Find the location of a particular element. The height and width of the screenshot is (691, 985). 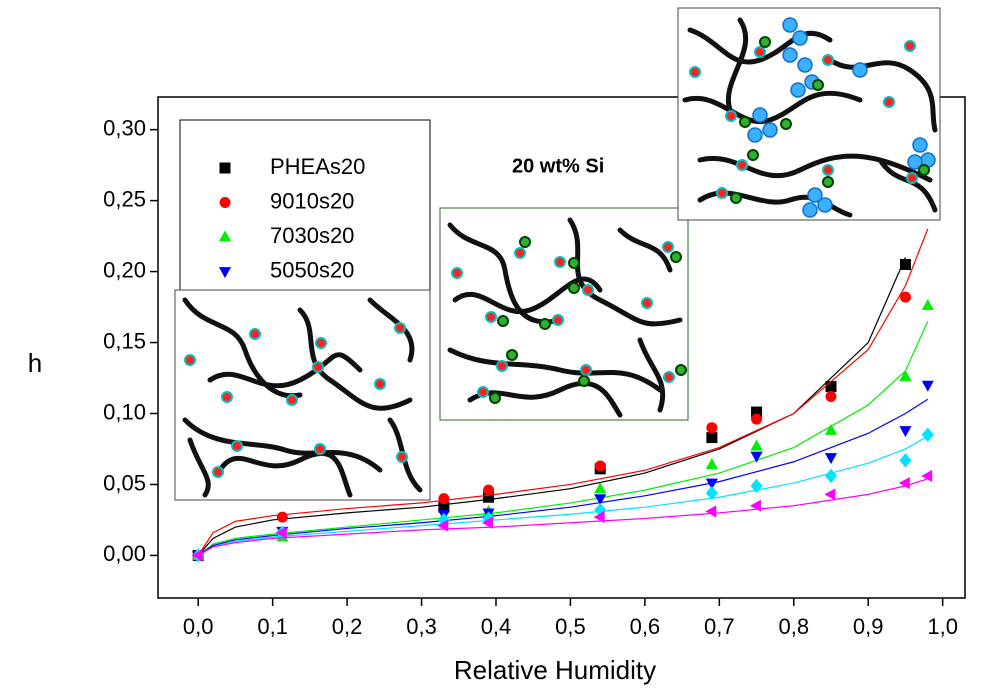

legend-label: 9010s20 is located at coordinates (312, 200).